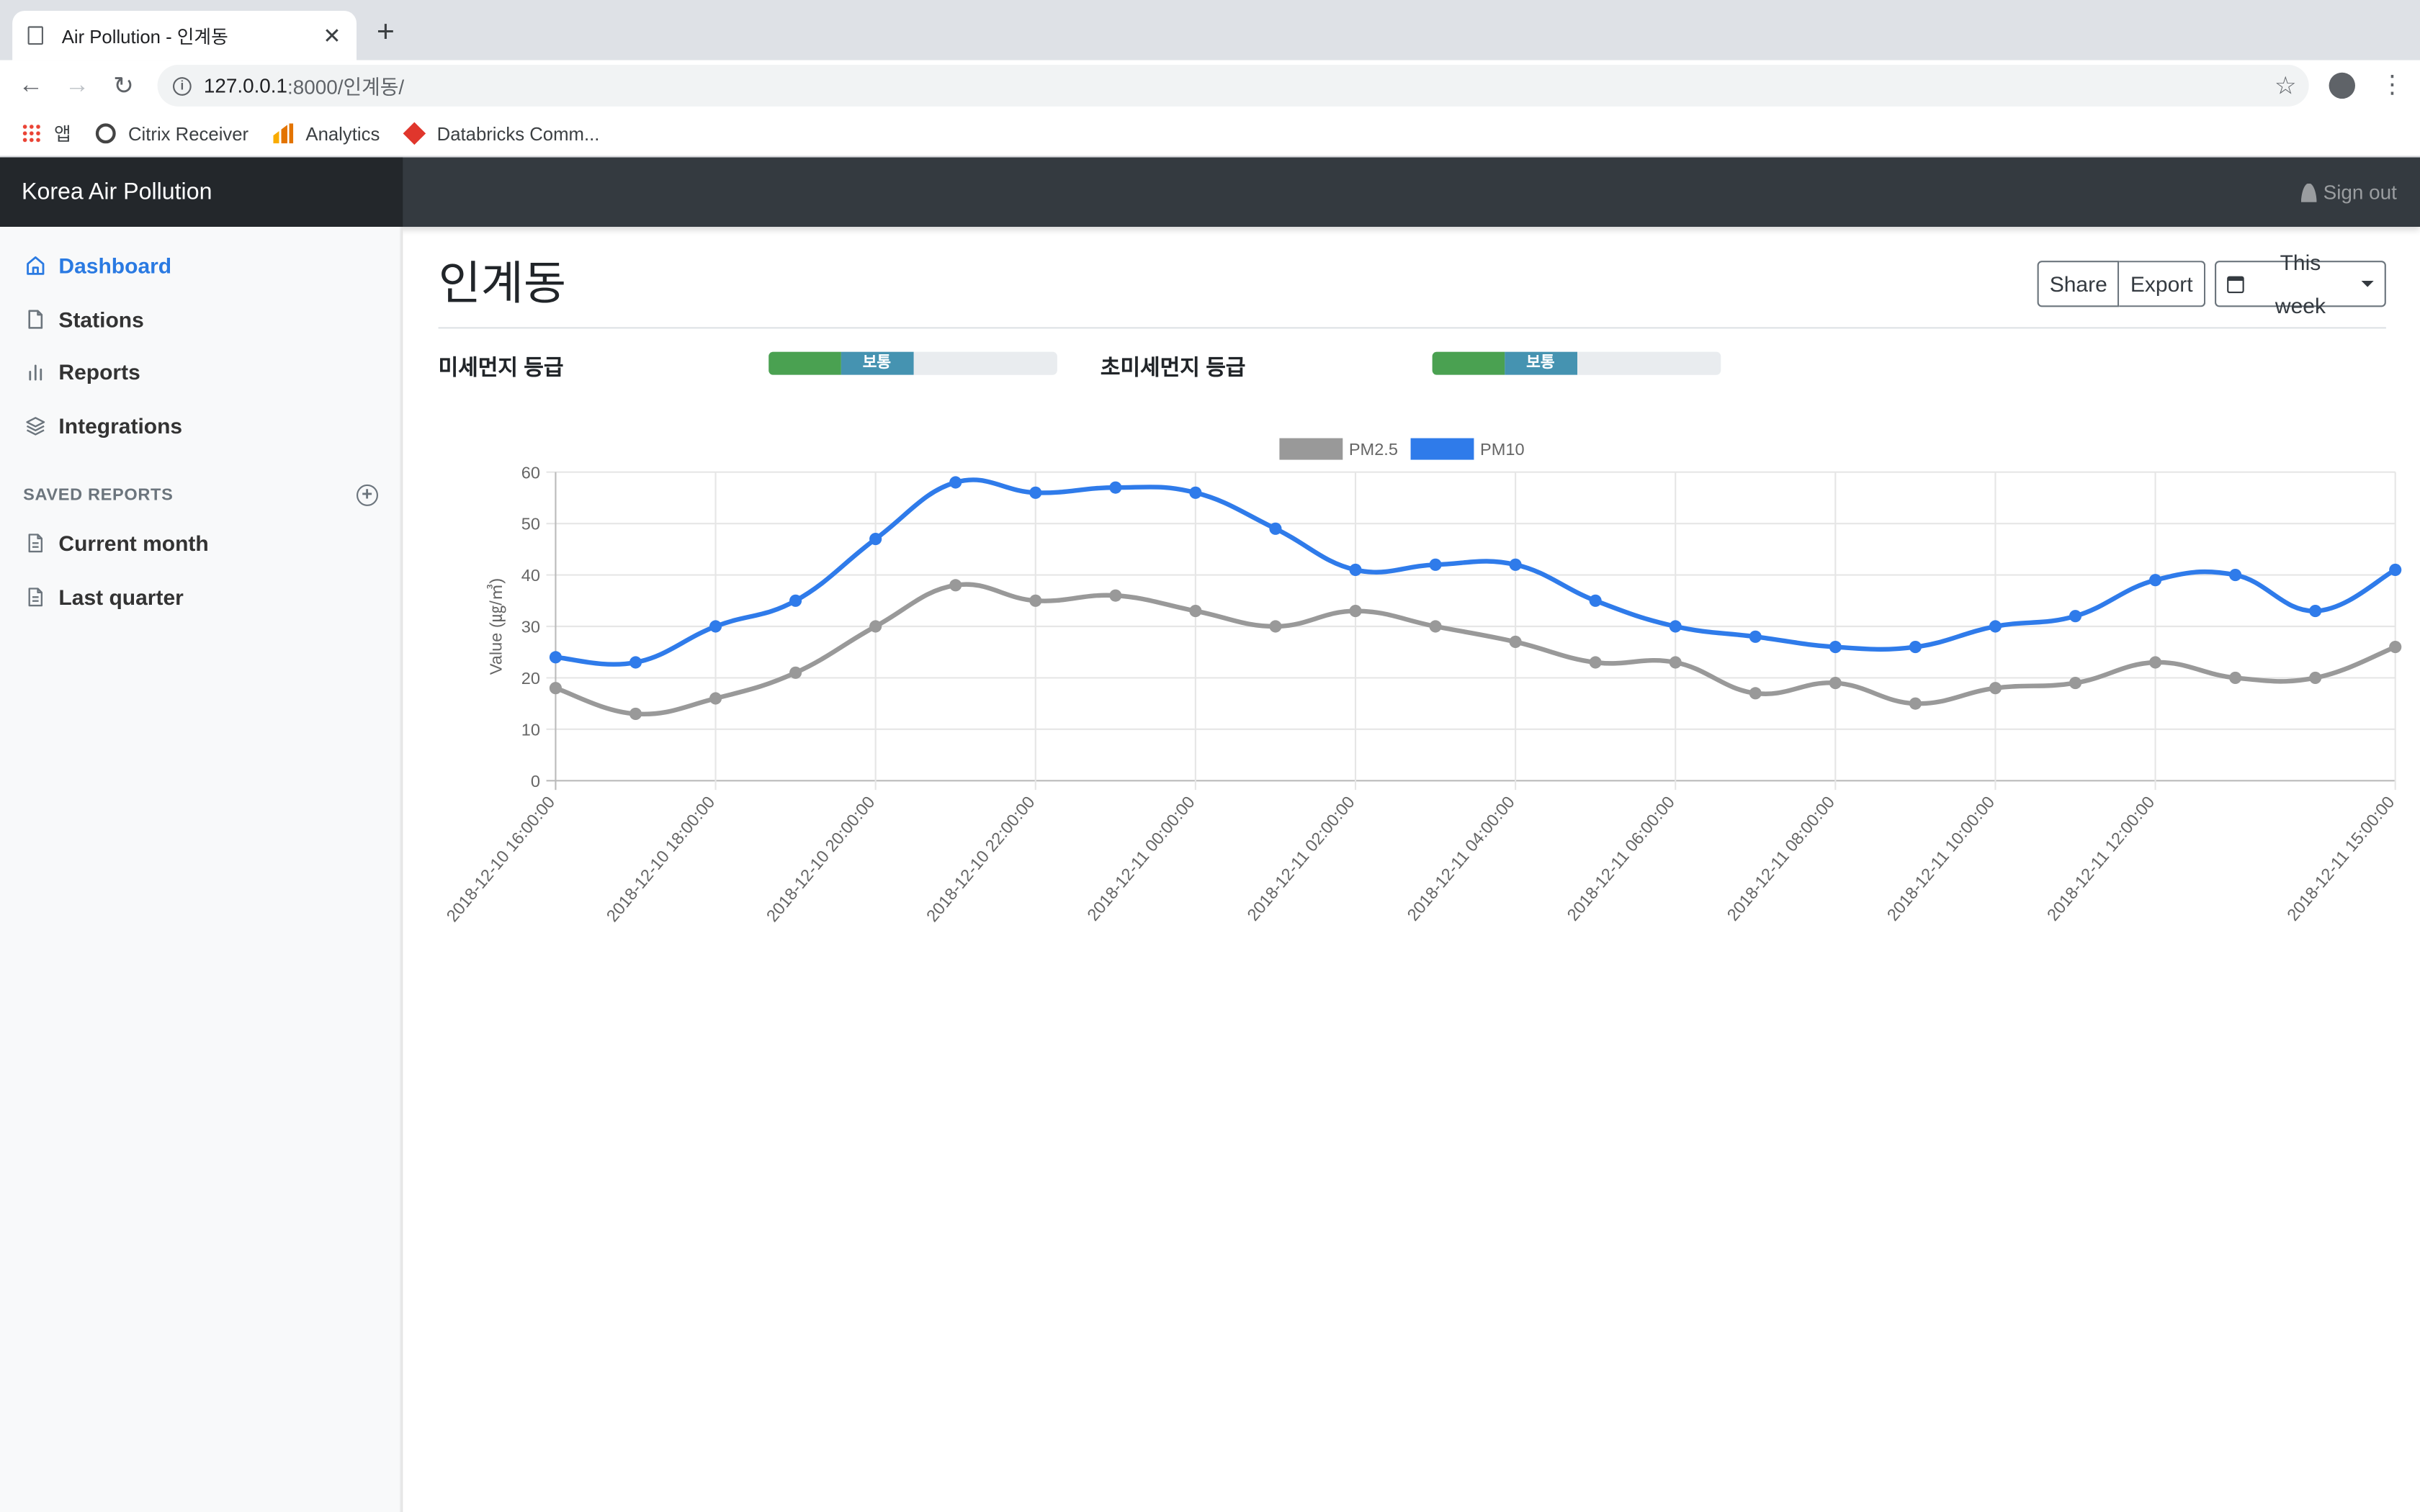 The height and width of the screenshot is (1512, 2420). I want to click on x-tick-label: 2018-12-11 10:00:00, so click(1941, 858).